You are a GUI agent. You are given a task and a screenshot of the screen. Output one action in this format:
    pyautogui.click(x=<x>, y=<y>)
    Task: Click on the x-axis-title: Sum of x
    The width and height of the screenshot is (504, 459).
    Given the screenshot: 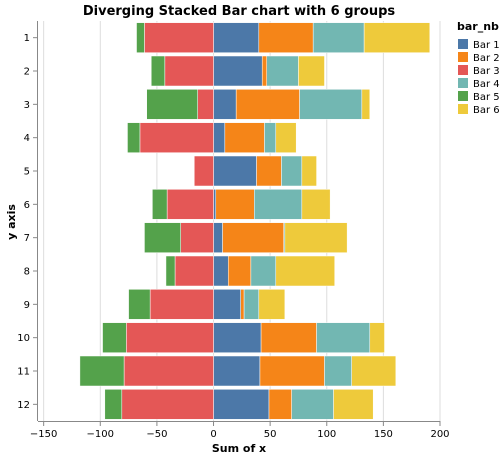 What is the action you would take?
    pyautogui.click(x=239, y=448)
    